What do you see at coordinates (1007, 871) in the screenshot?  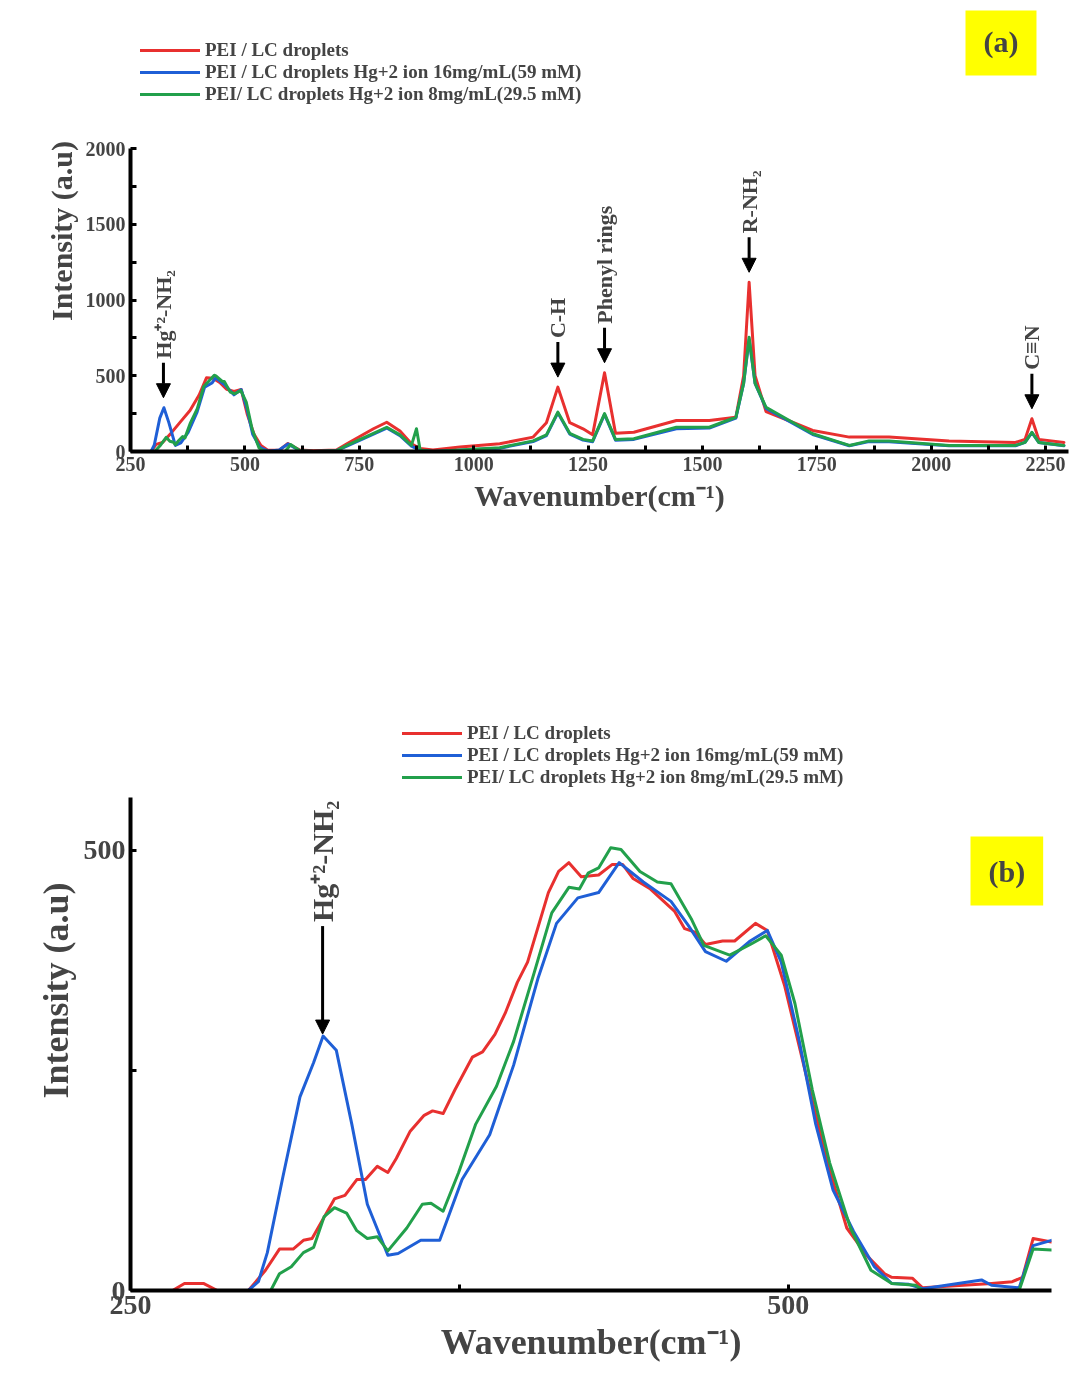 I see `annotation: (b)` at bounding box center [1007, 871].